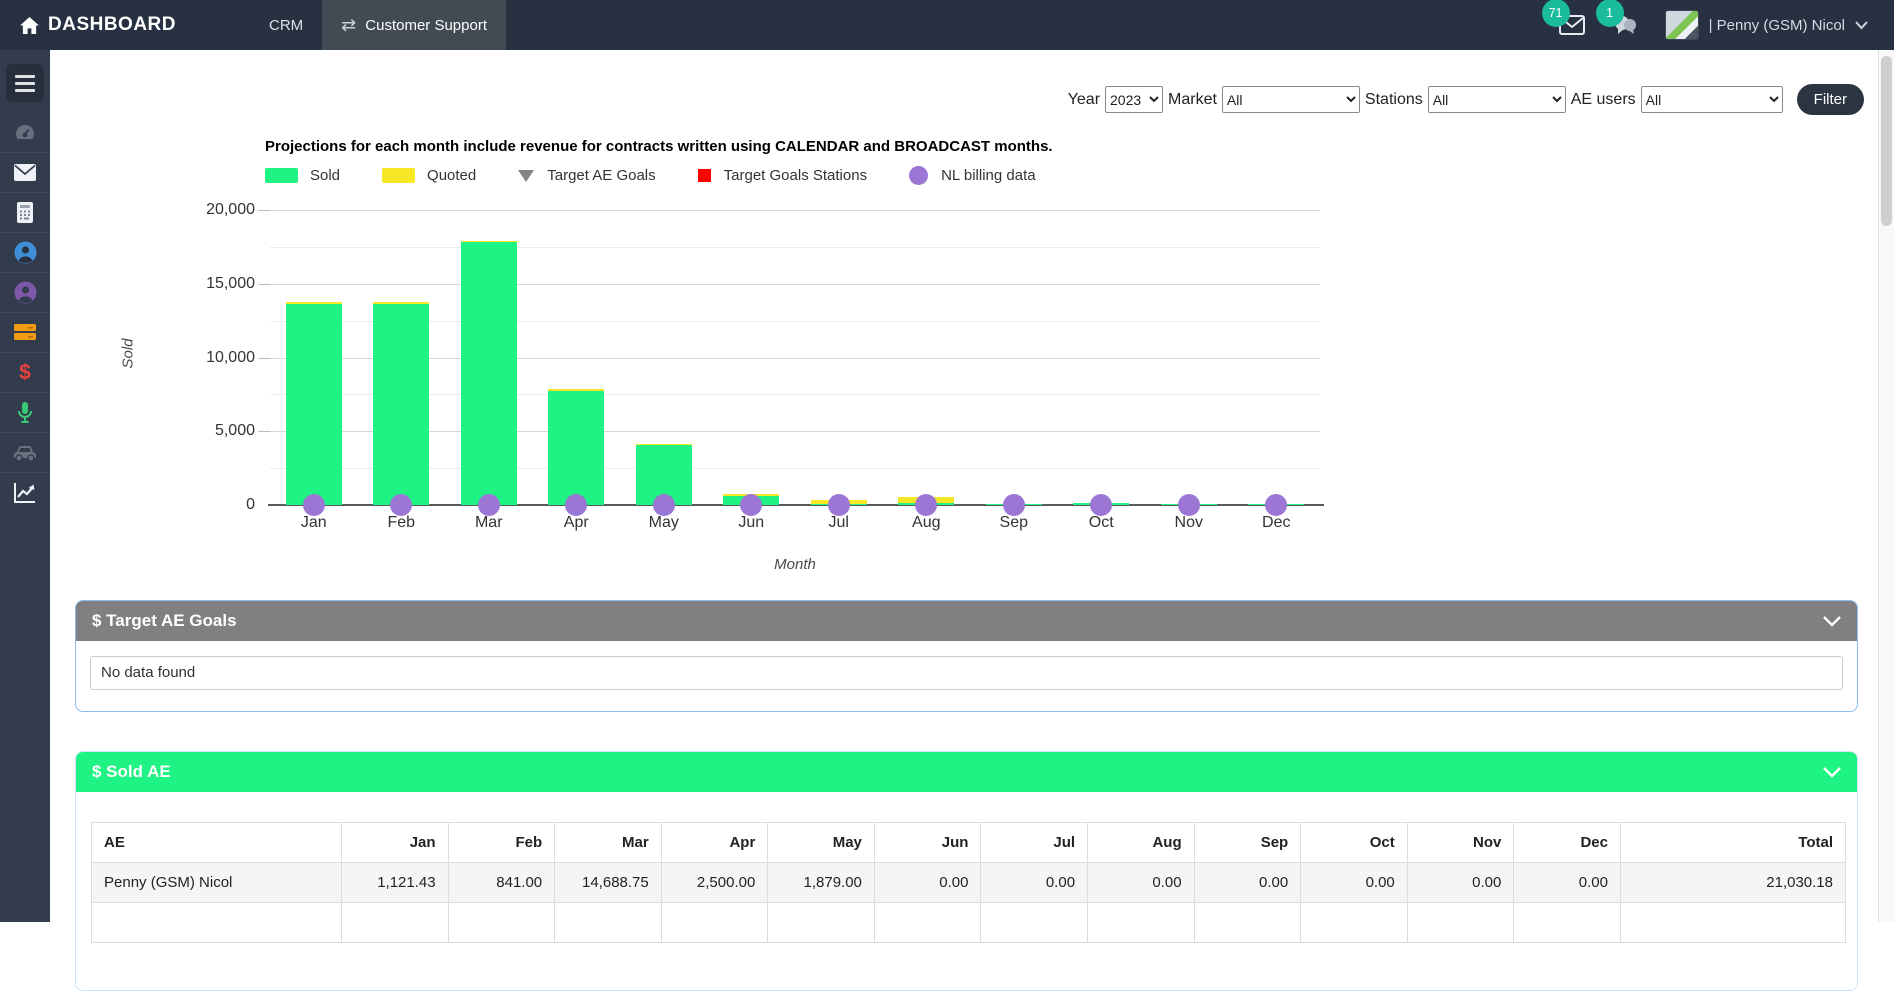 The image size is (1894, 991). I want to click on menu-icon, so click(25, 83).